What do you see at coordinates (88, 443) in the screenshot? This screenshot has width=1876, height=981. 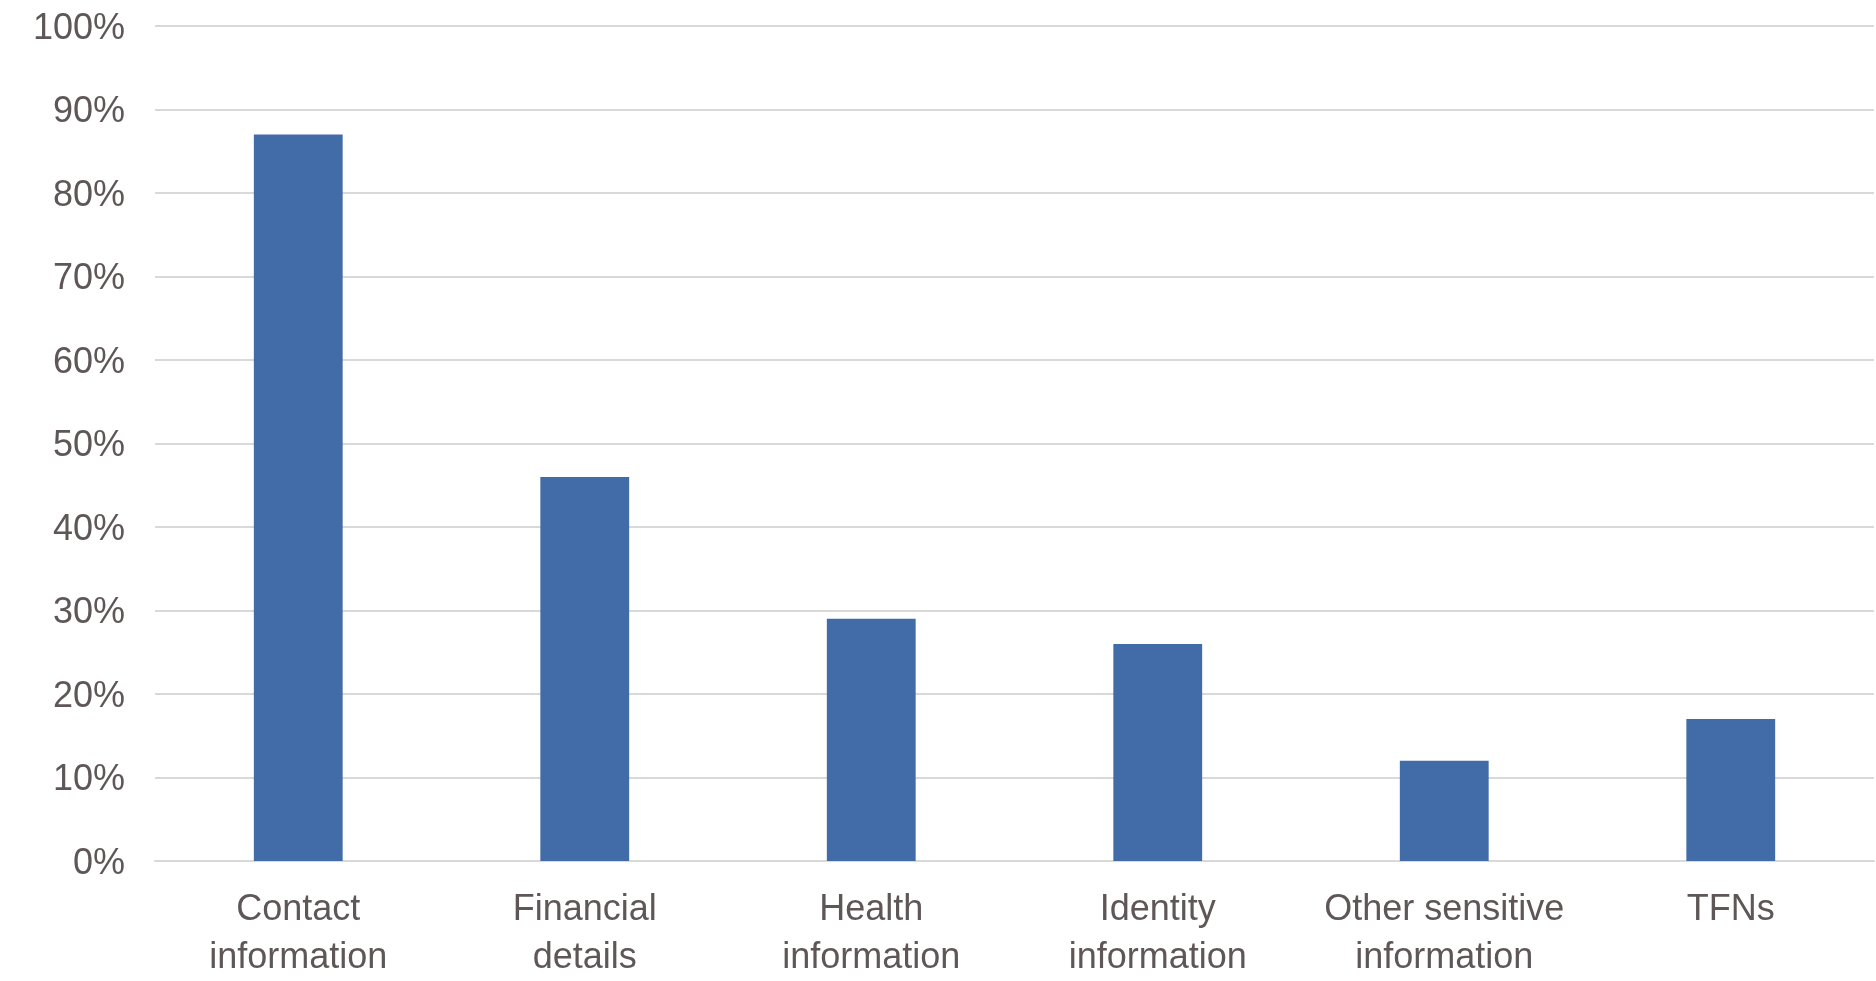 I see `y-tick-label: 50%` at bounding box center [88, 443].